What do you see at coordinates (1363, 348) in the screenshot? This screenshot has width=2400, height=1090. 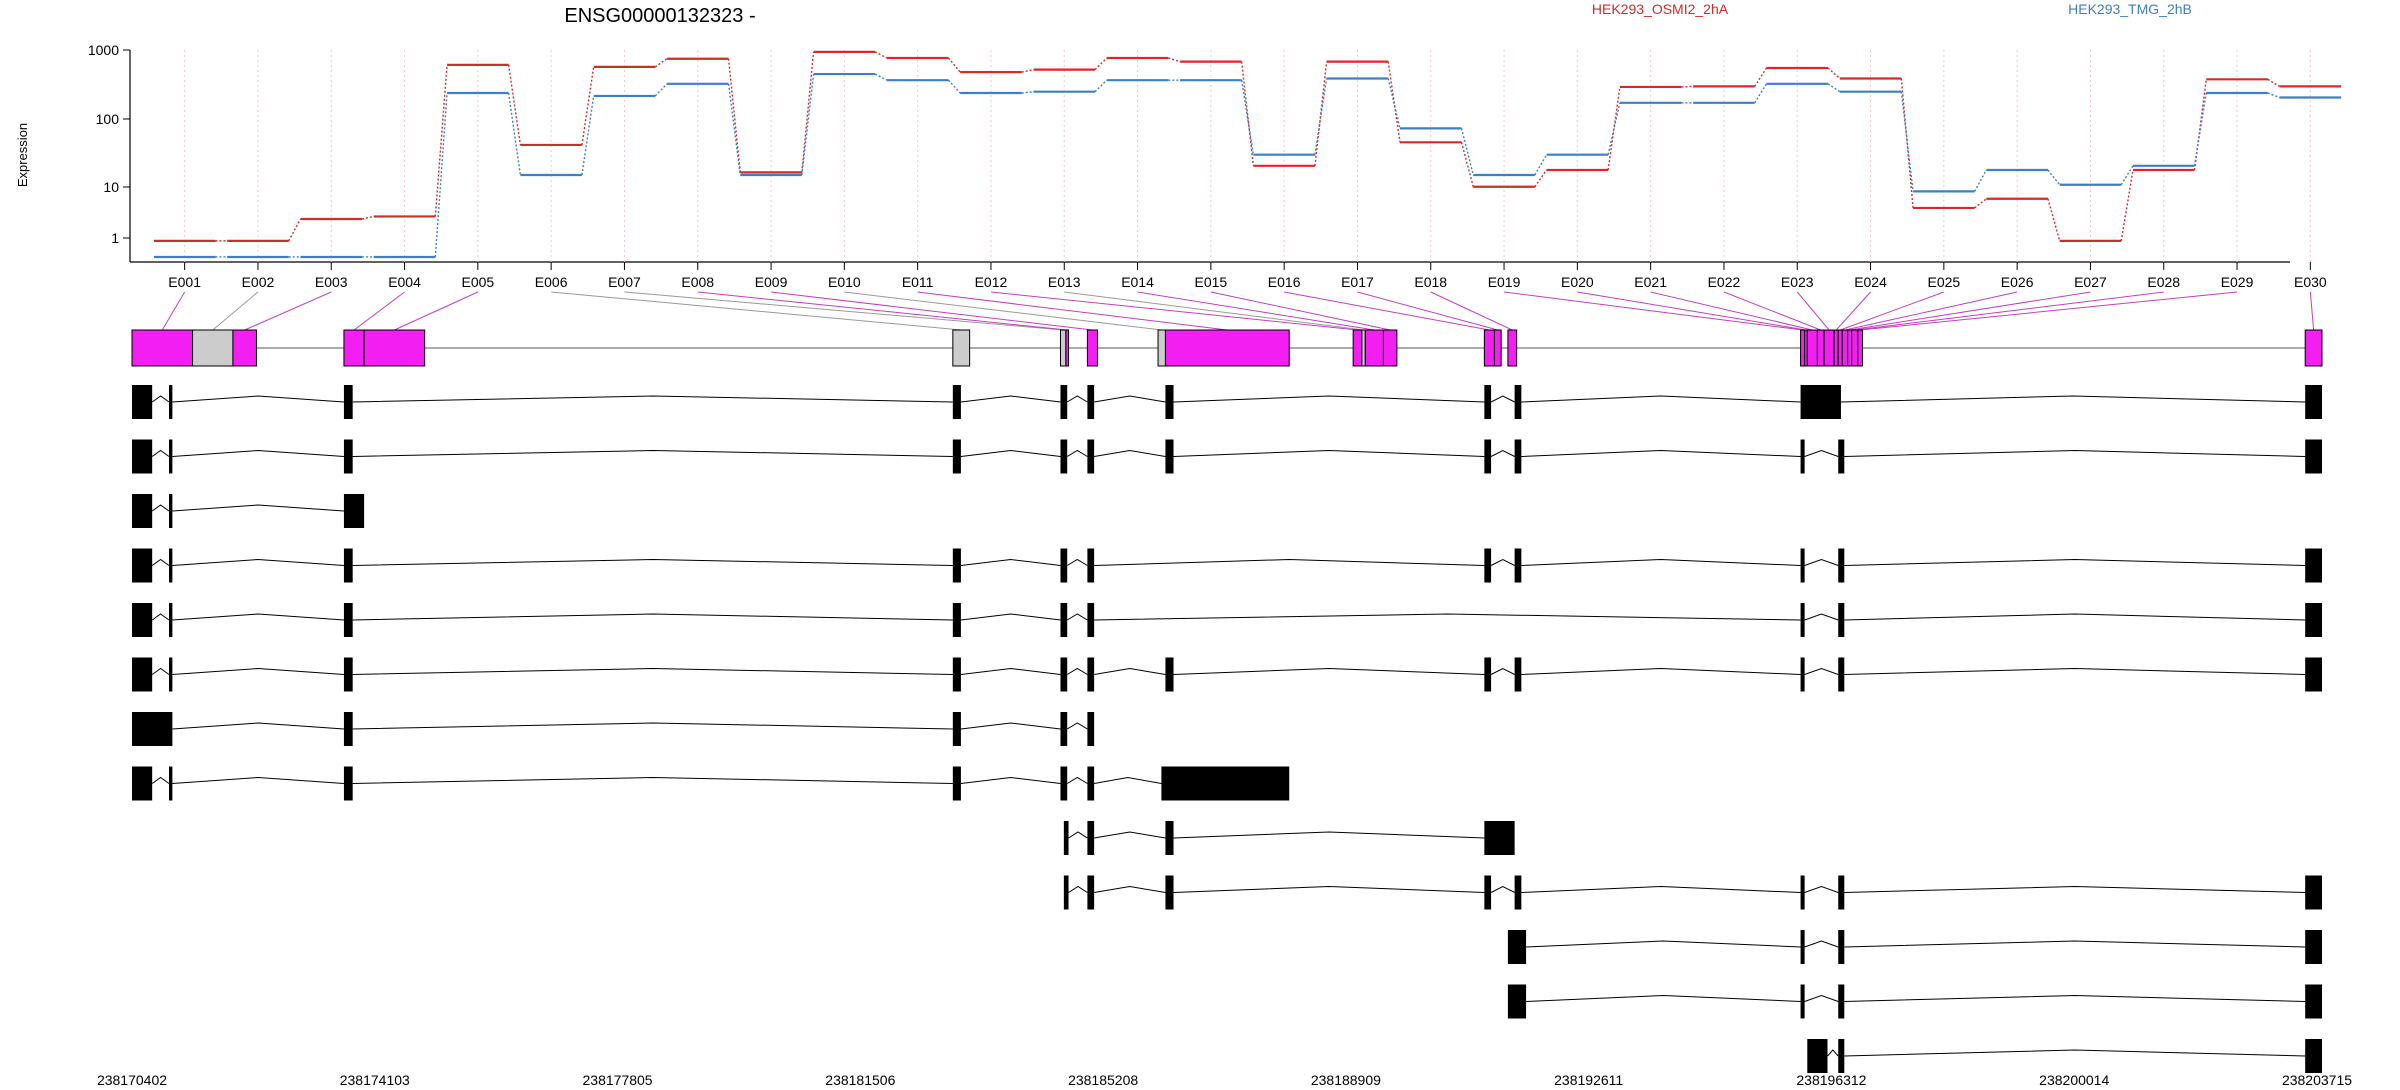 I see `gene-model-exon-E013` at bounding box center [1363, 348].